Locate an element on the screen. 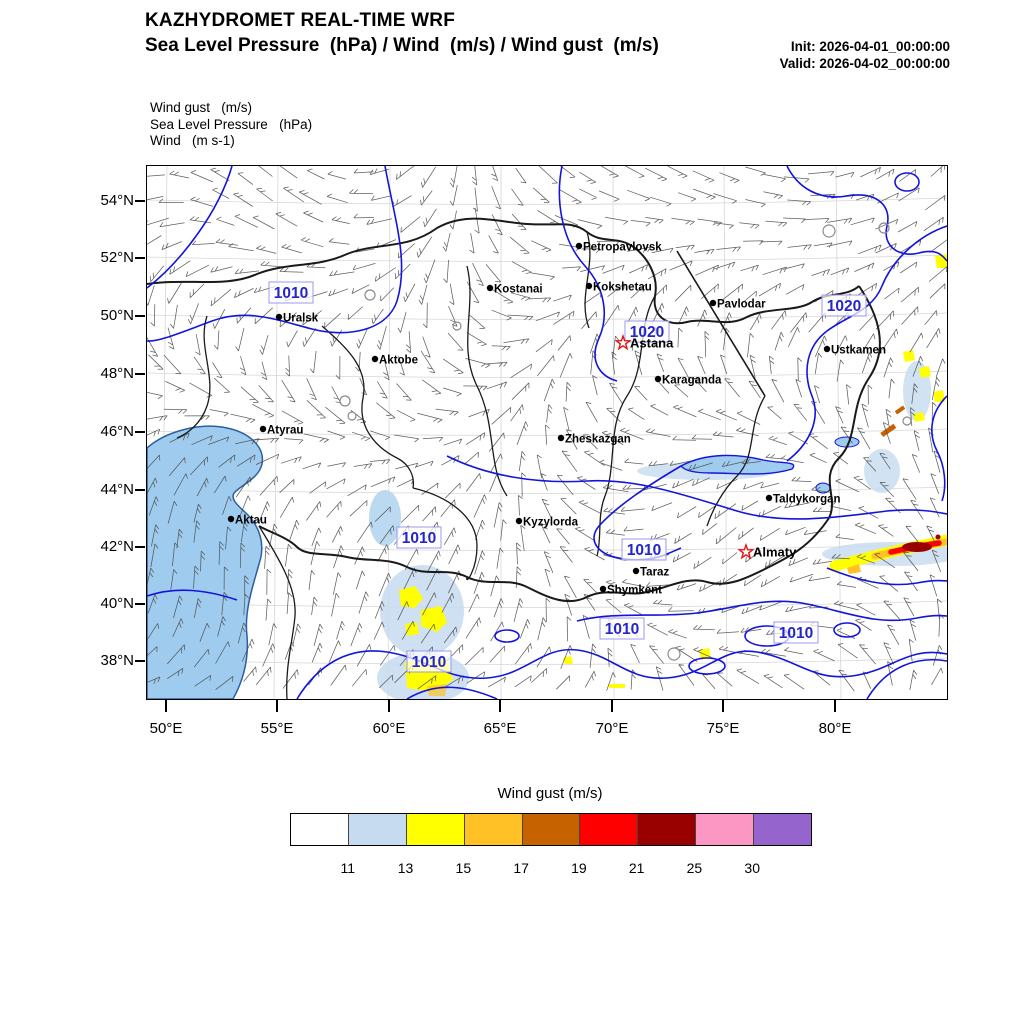 Image resolution: width=1024 pixels, height=1024 pixels. lat-label: 46°N is located at coordinates (117, 431).